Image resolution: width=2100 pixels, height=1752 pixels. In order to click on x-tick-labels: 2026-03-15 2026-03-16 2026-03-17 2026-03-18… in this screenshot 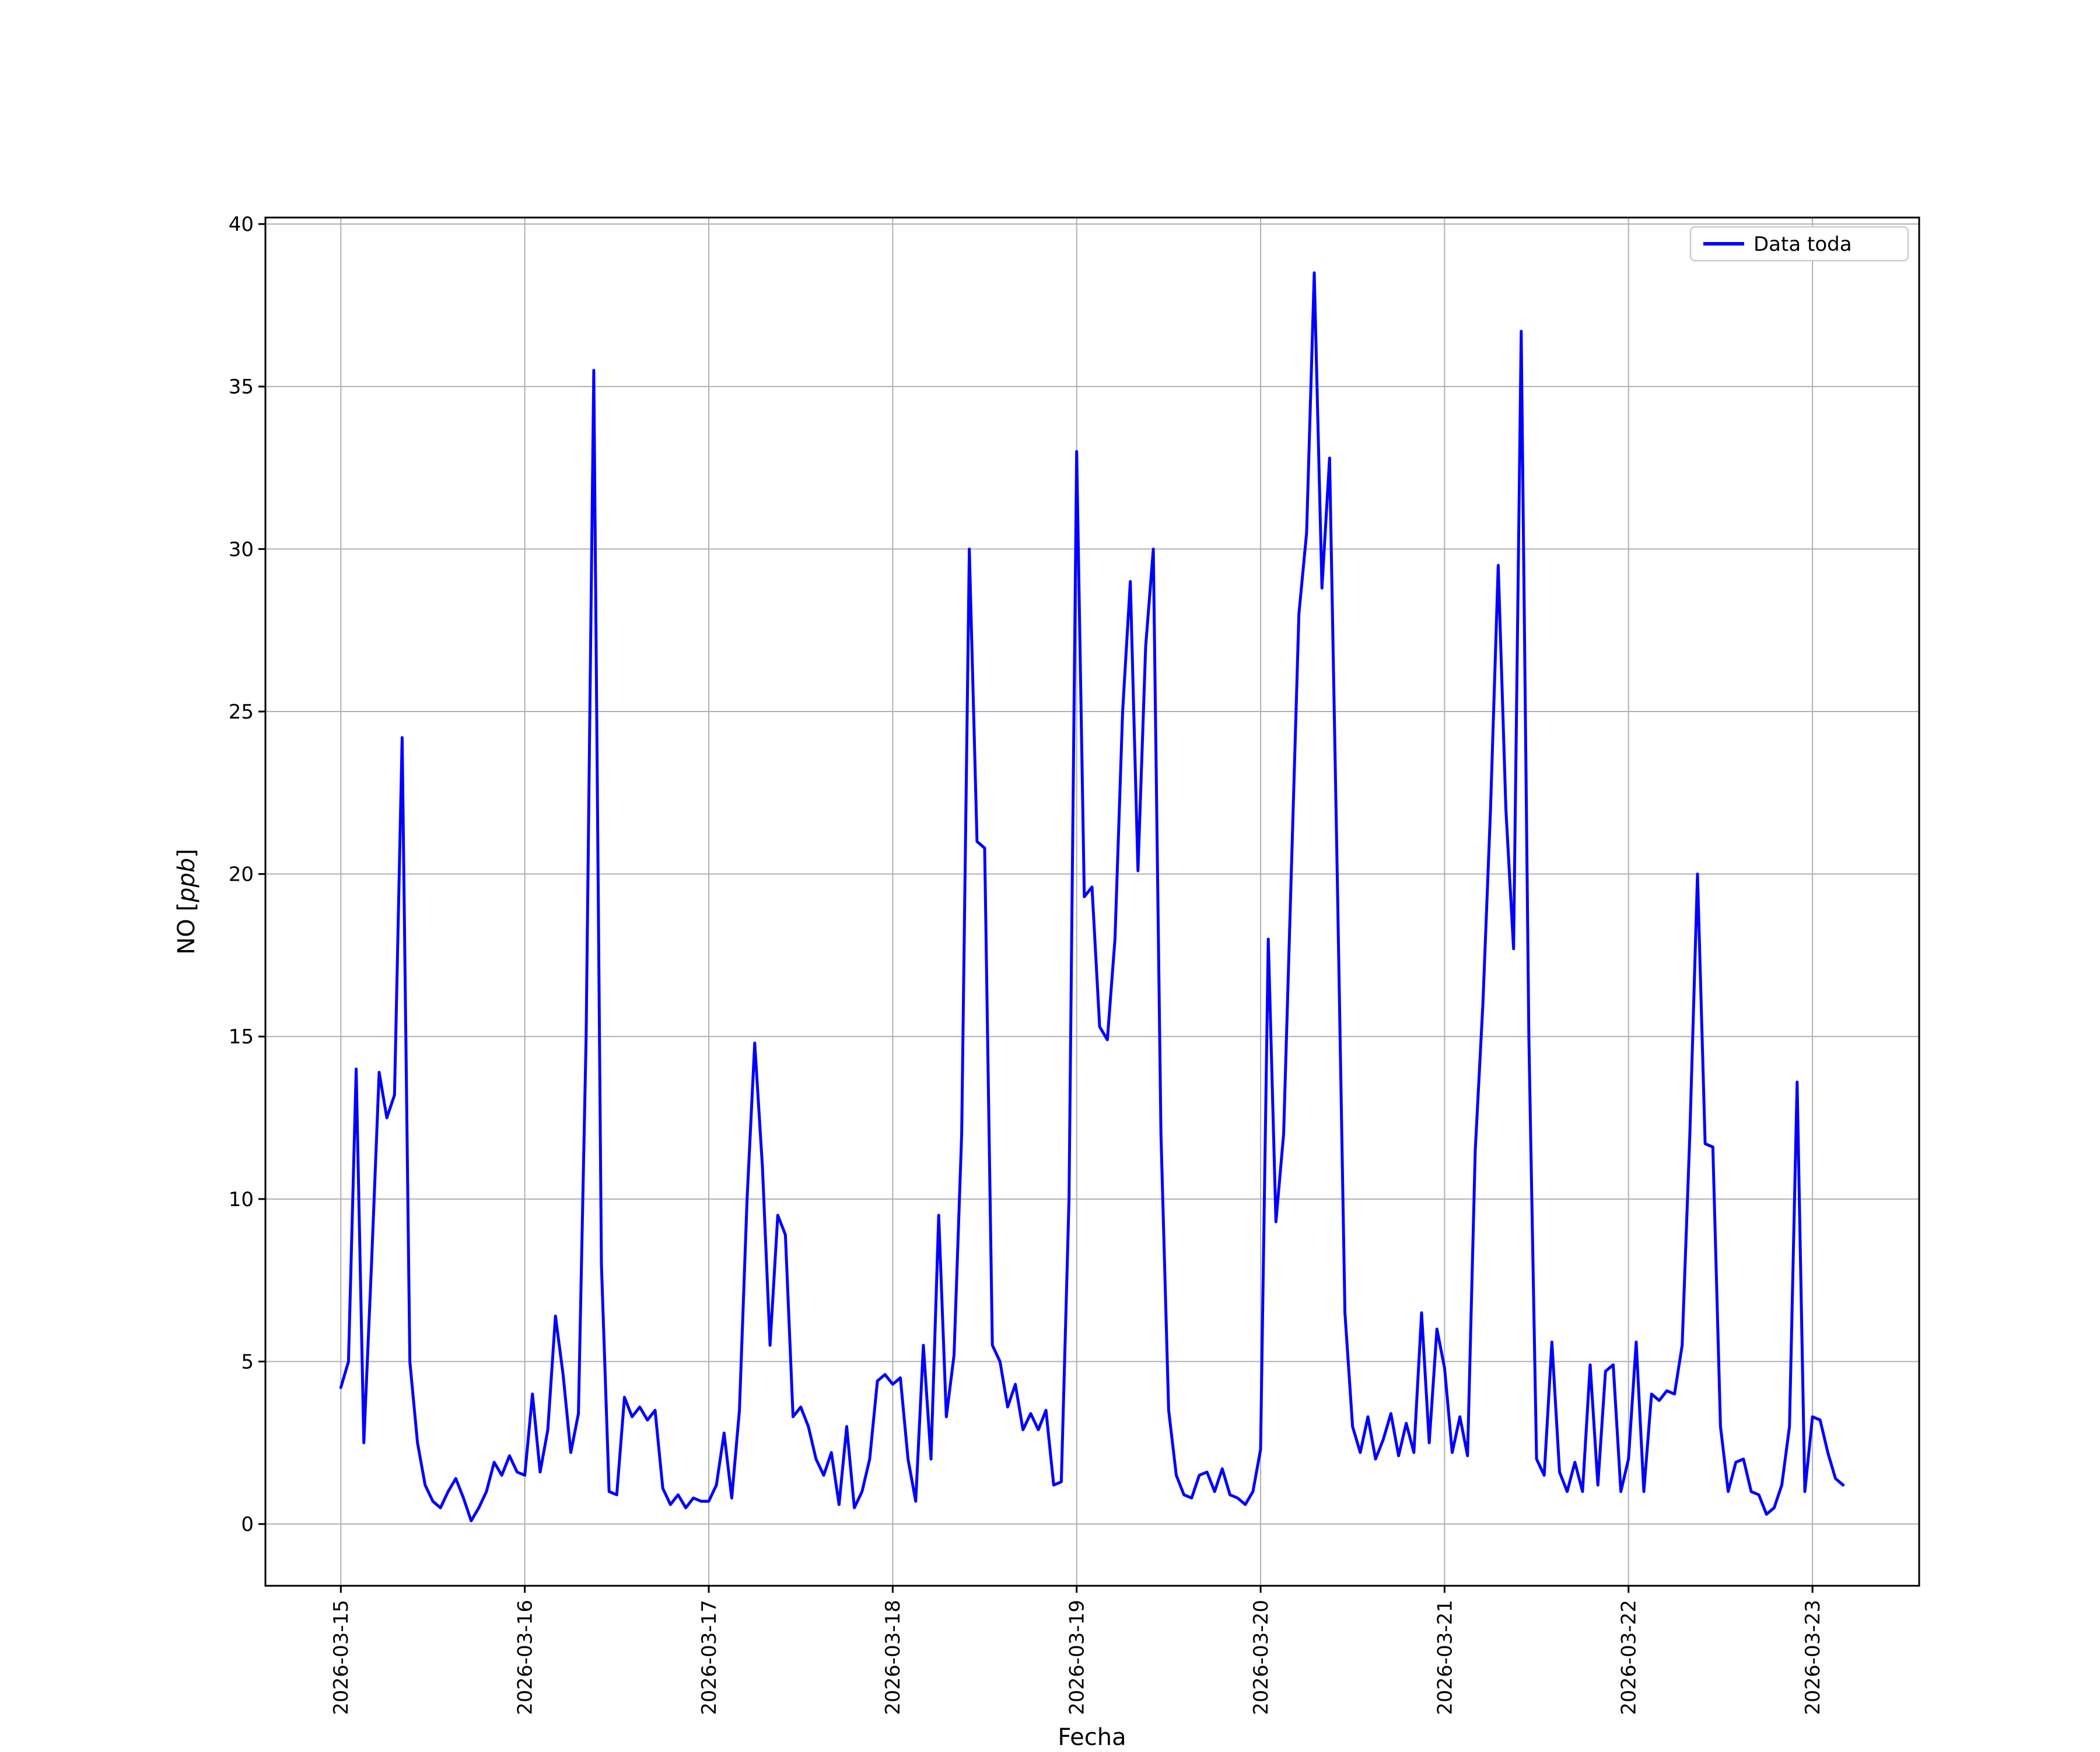, I will do `click(1077, 1657)`.